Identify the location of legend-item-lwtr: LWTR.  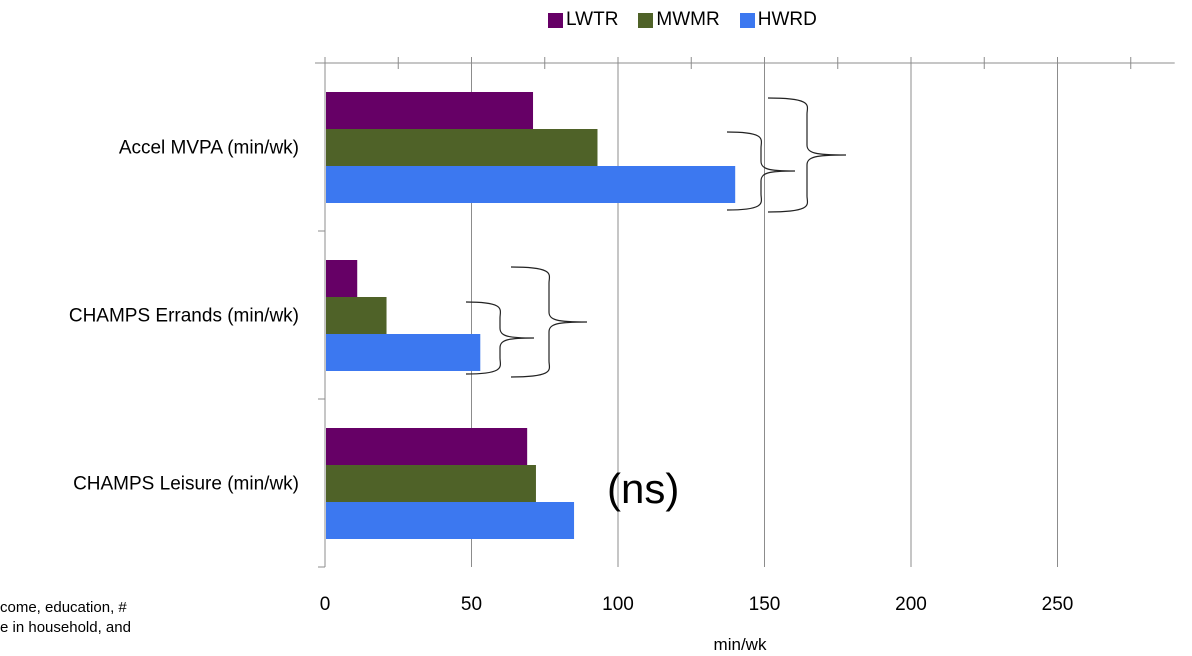
(583, 20).